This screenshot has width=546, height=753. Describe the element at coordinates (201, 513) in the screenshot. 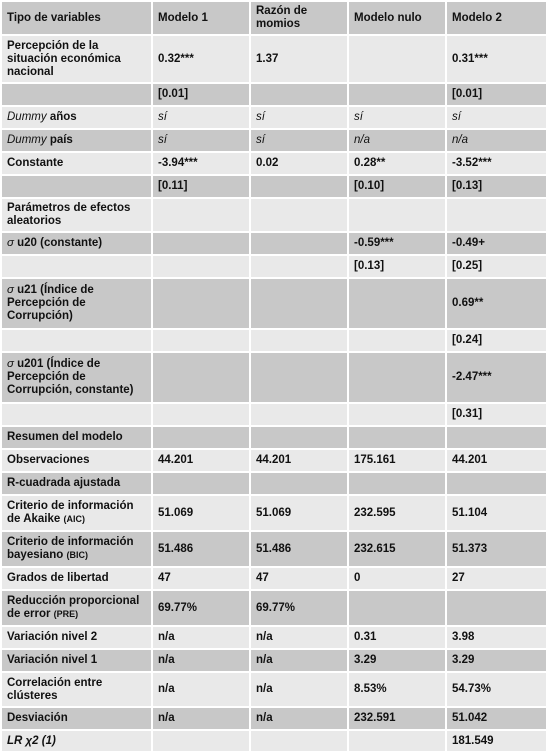

I see `cell-modelo-1: 51.069` at that location.